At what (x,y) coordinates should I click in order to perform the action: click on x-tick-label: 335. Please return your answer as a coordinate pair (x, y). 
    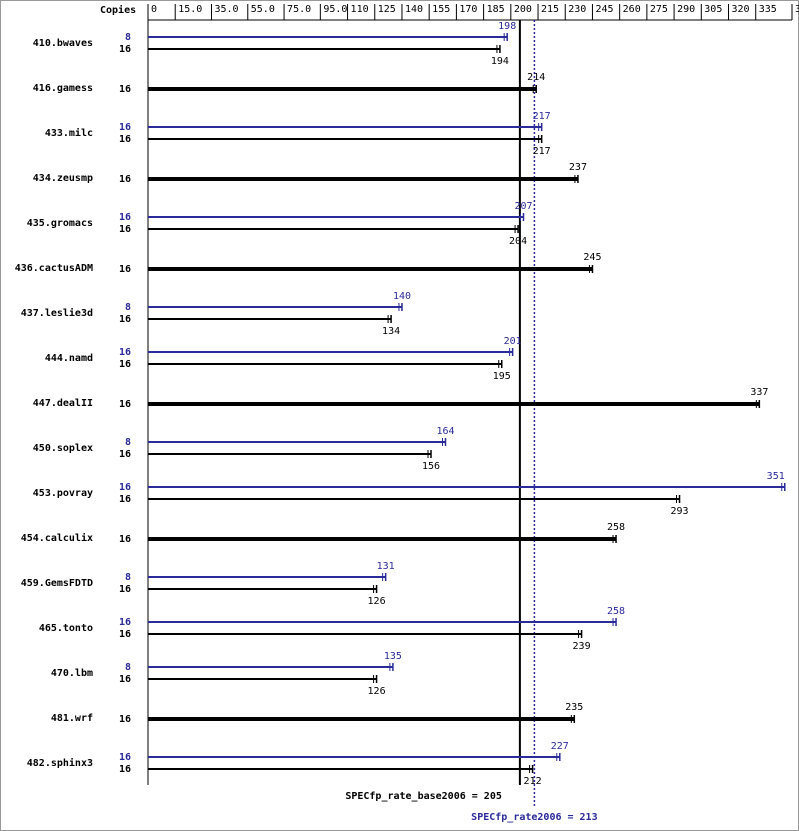
    Looking at the image, I should click on (768, 9).